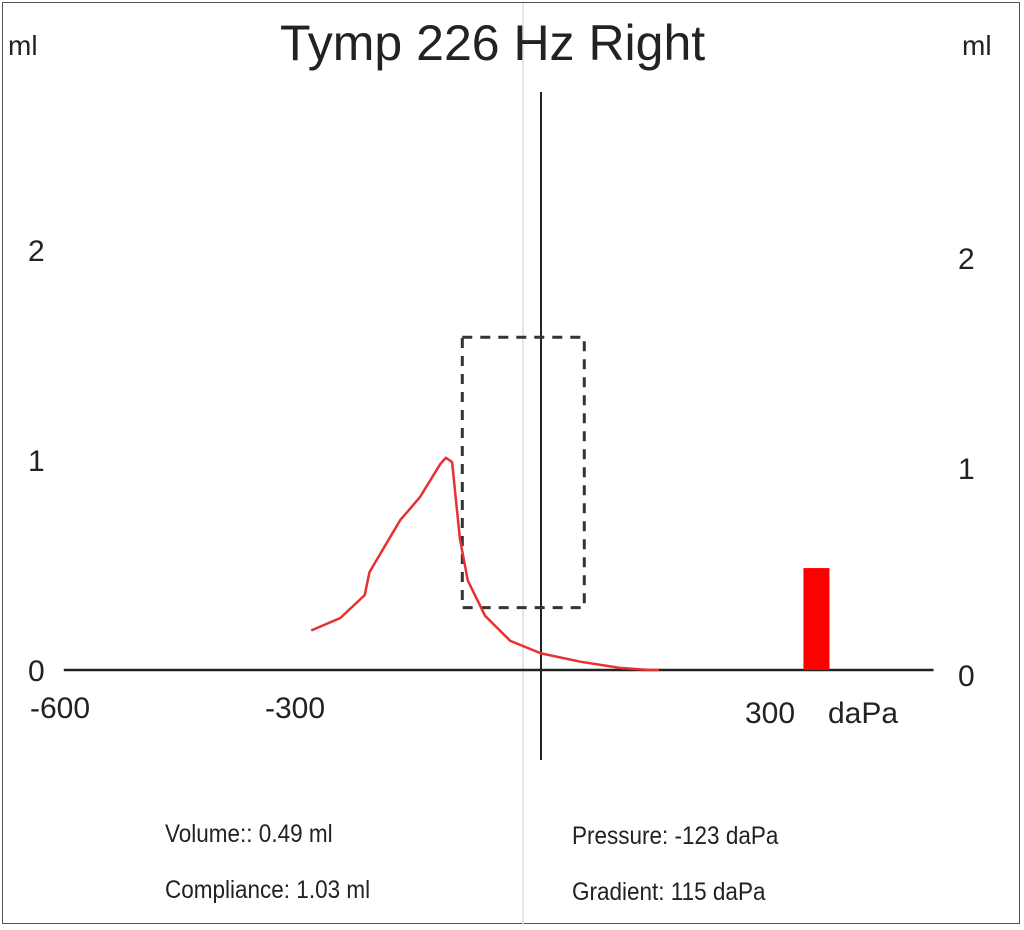  Describe the element at coordinates (977, 45) in the screenshot. I see `y-axis-label-right: ml` at that location.